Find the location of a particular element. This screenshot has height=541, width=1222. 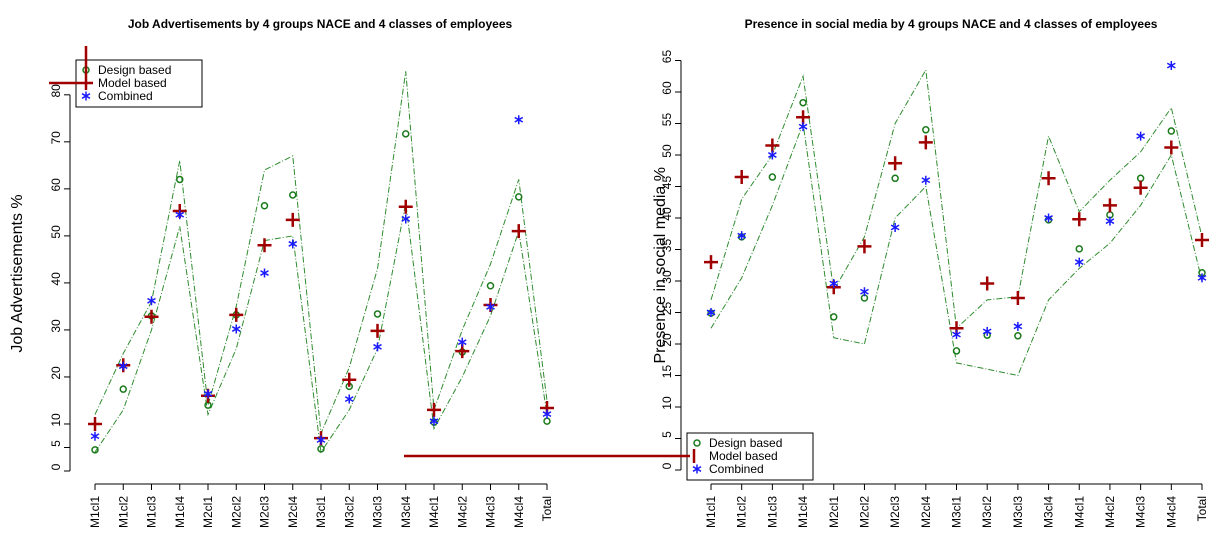

y-tick-label: 80 is located at coordinates (56, 91).